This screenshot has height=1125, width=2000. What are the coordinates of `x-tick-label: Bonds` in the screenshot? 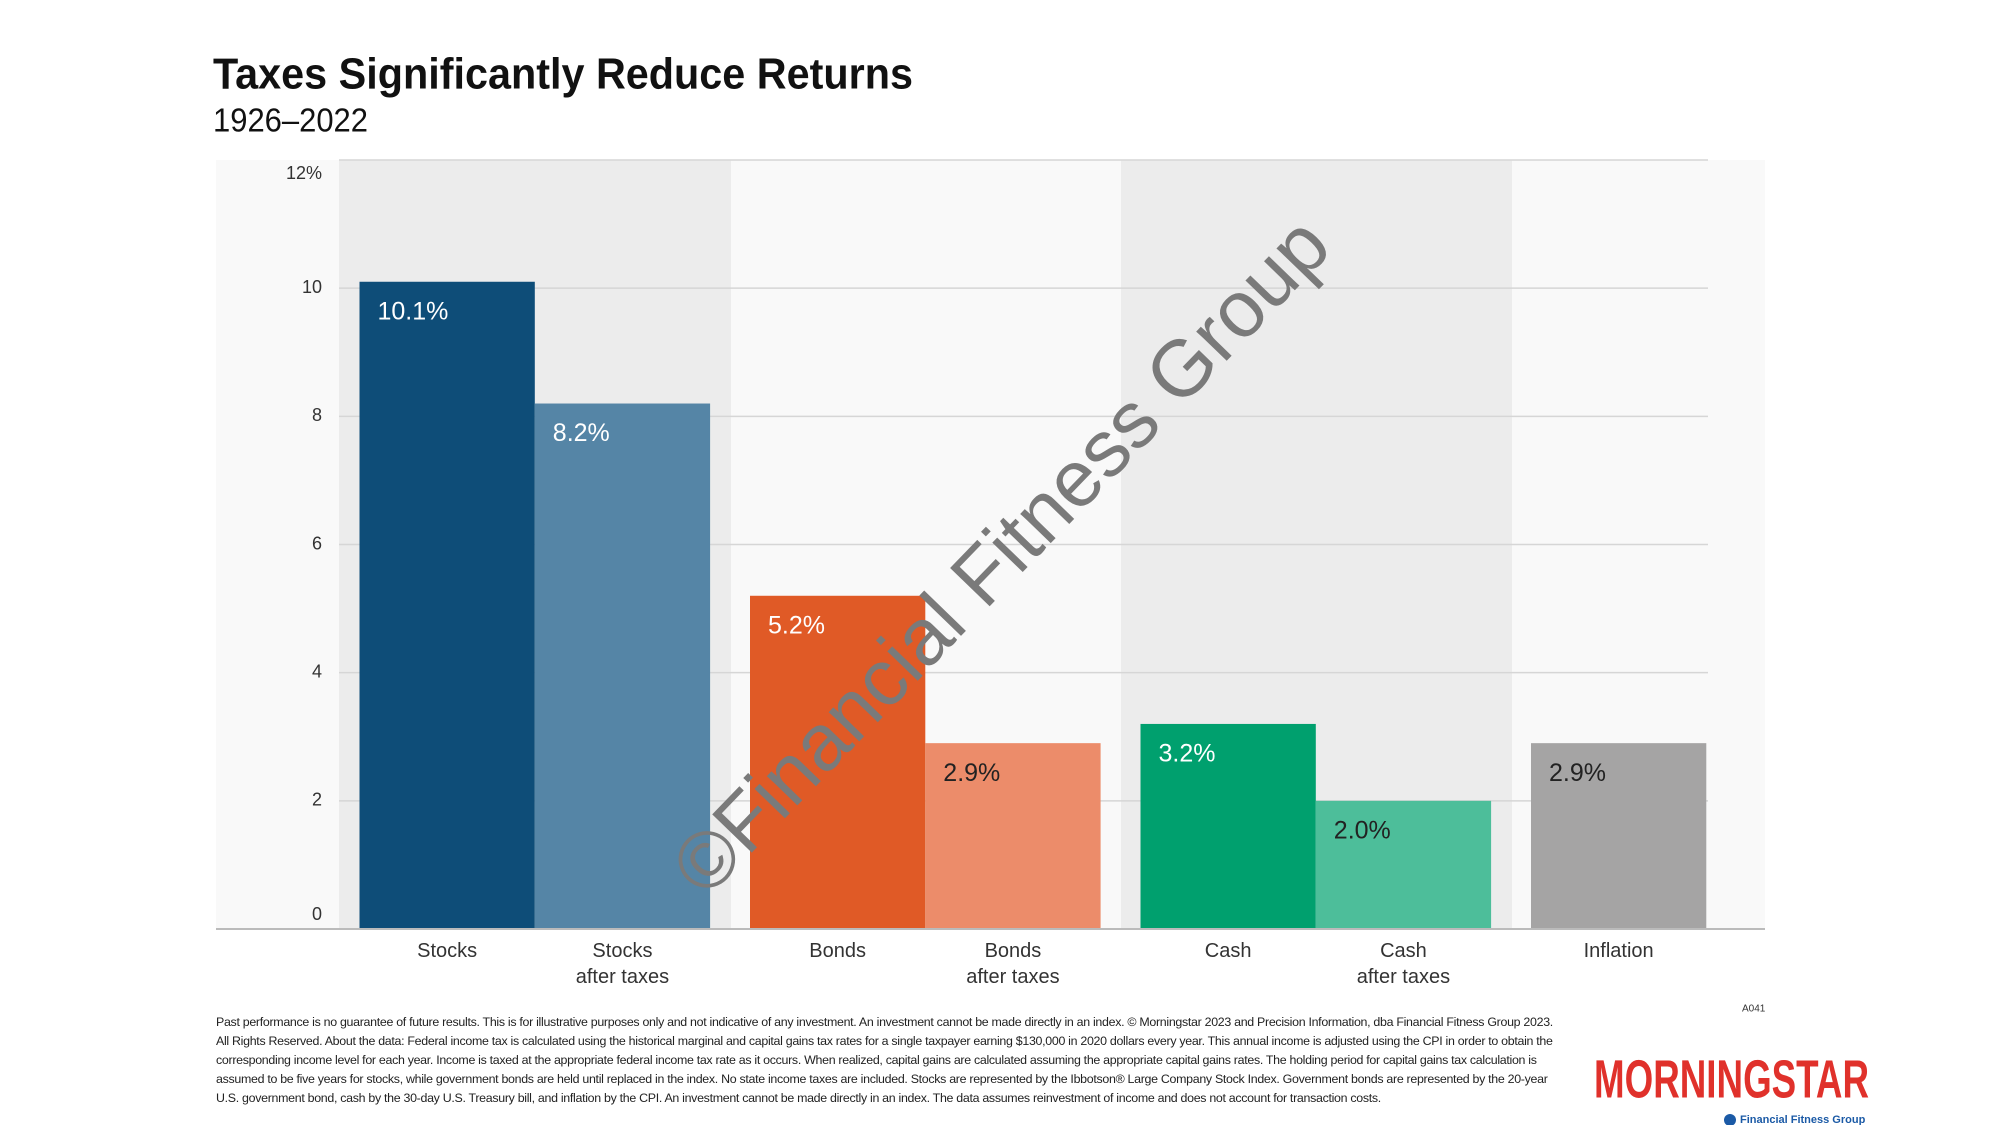 It's located at (837, 951).